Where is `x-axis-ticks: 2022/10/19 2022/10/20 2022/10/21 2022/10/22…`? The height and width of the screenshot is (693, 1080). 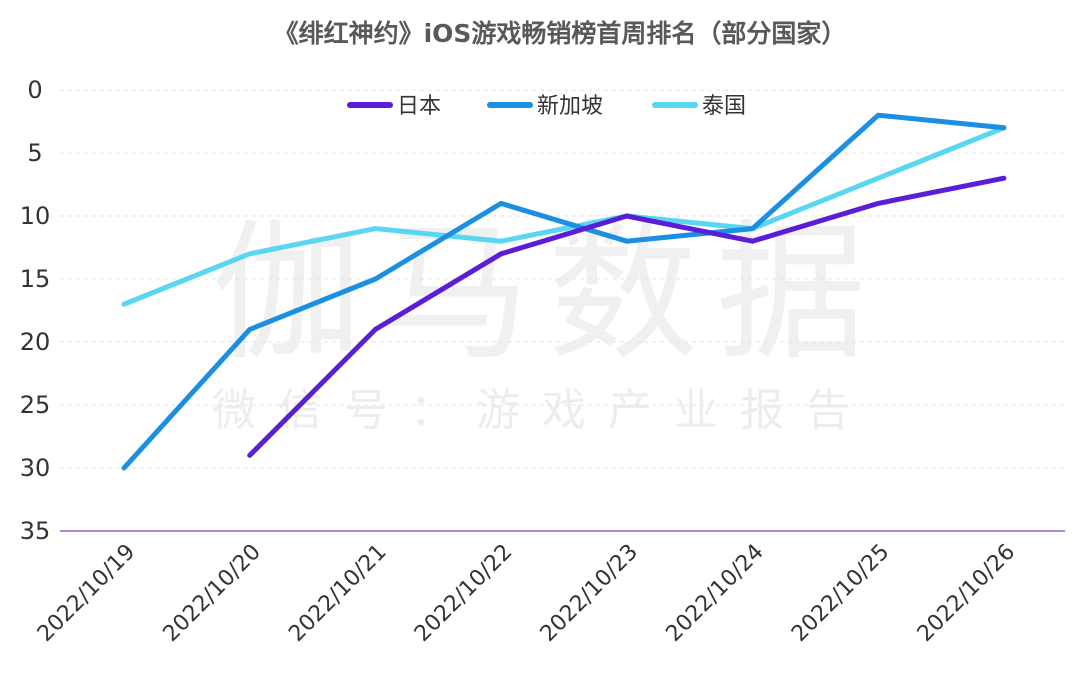
x-axis-ticks: 2022/10/19 2022/10/20 2022/10/21 2022/10/22… is located at coordinates (526, 593).